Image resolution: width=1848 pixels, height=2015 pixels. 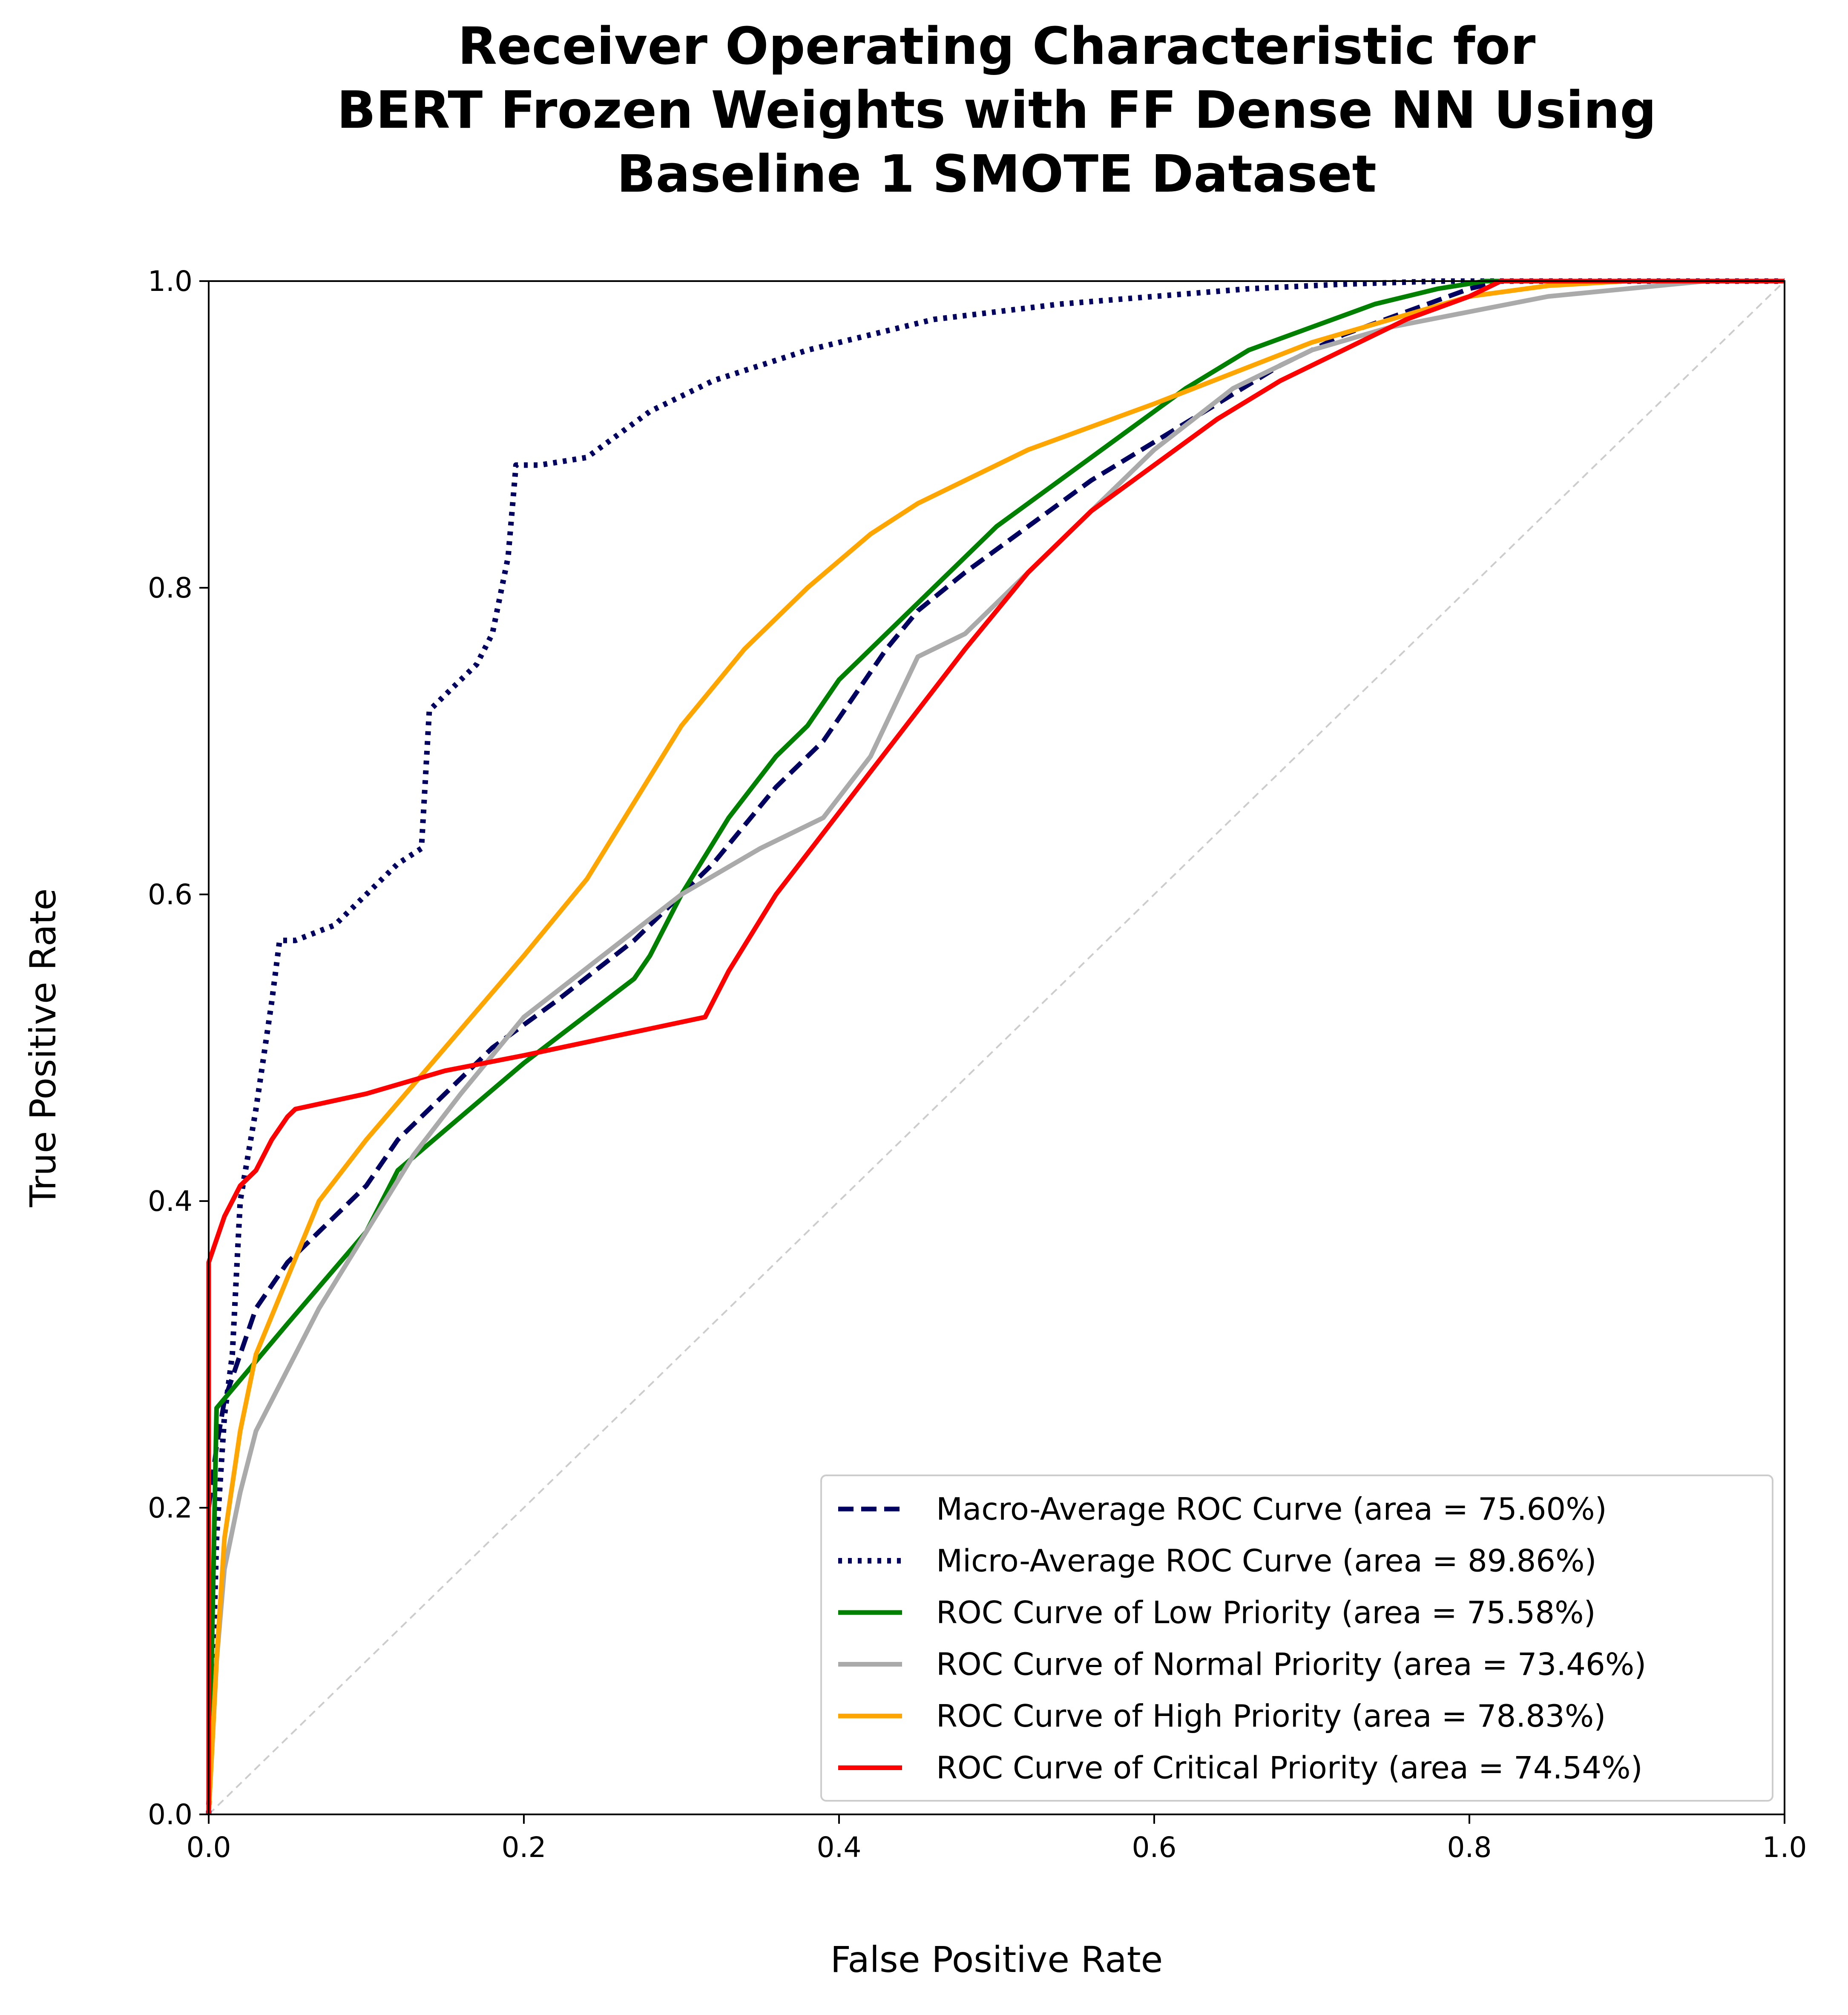 What do you see at coordinates (170, 895) in the screenshot?
I see `y-tick-label: 0.6` at bounding box center [170, 895].